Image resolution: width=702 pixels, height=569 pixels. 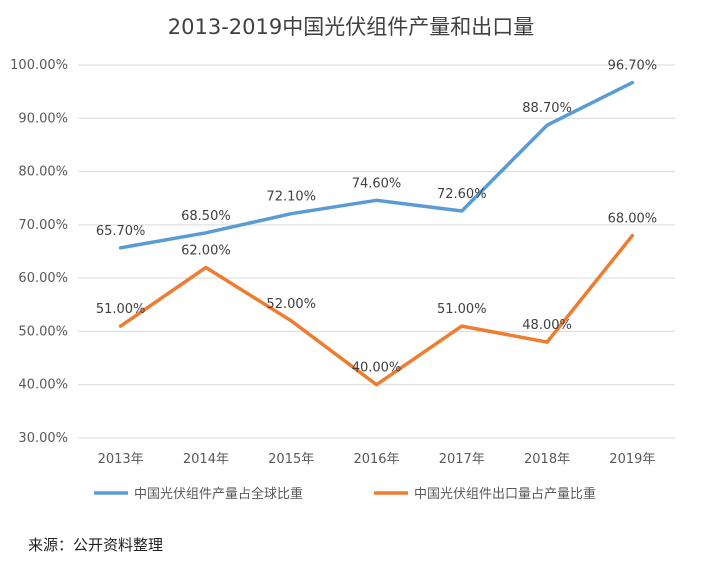 What do you see at coordinates (43, 385) in the screenshot?
I see `y-tick-label: 40.00%` at bounding box center [43, 385].